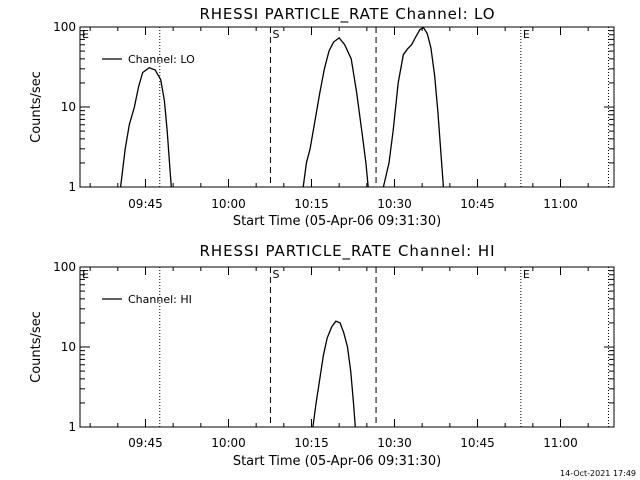 The height and width of the screenshot is (480, 640). I want to click on footer-timestamp: 14-Oct-2021 17:49, so click(598, 473).